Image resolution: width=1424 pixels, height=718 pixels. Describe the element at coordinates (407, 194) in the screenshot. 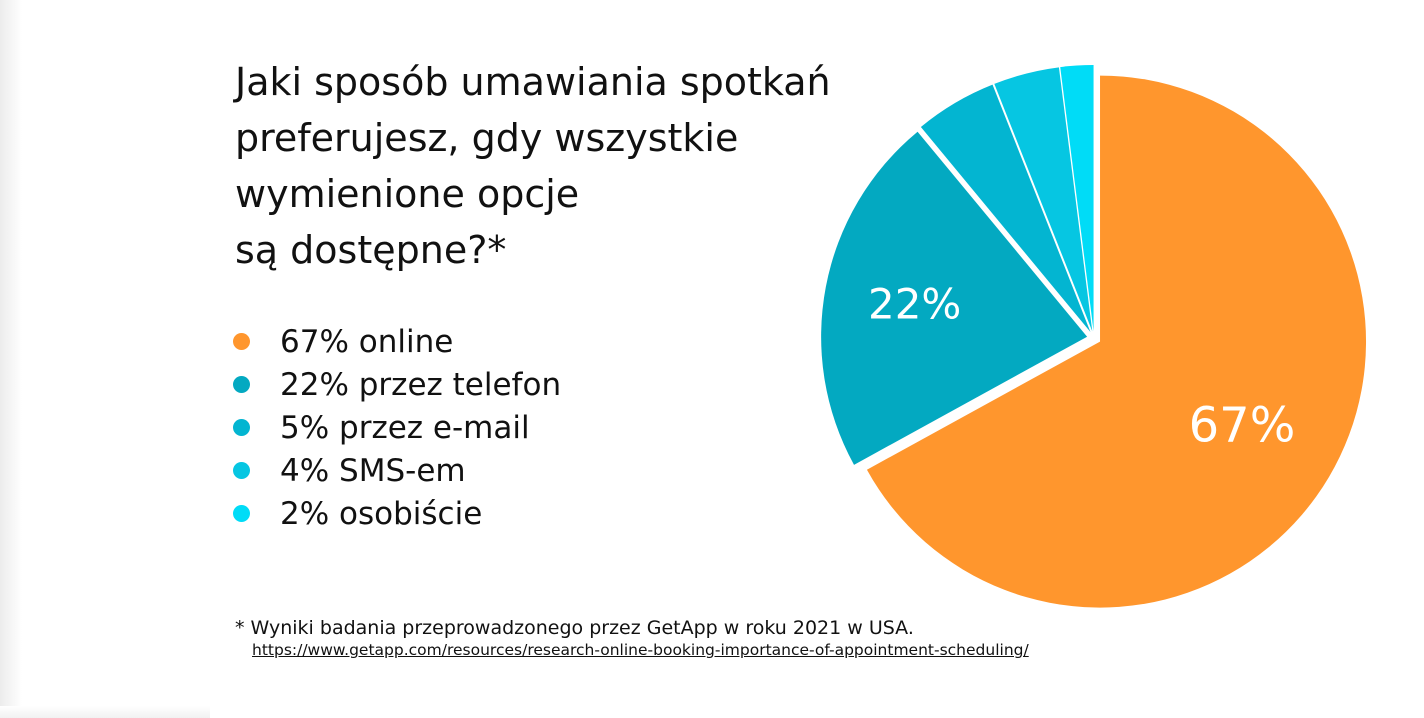

I see `title-line-3: wymienione opcje` at that location.